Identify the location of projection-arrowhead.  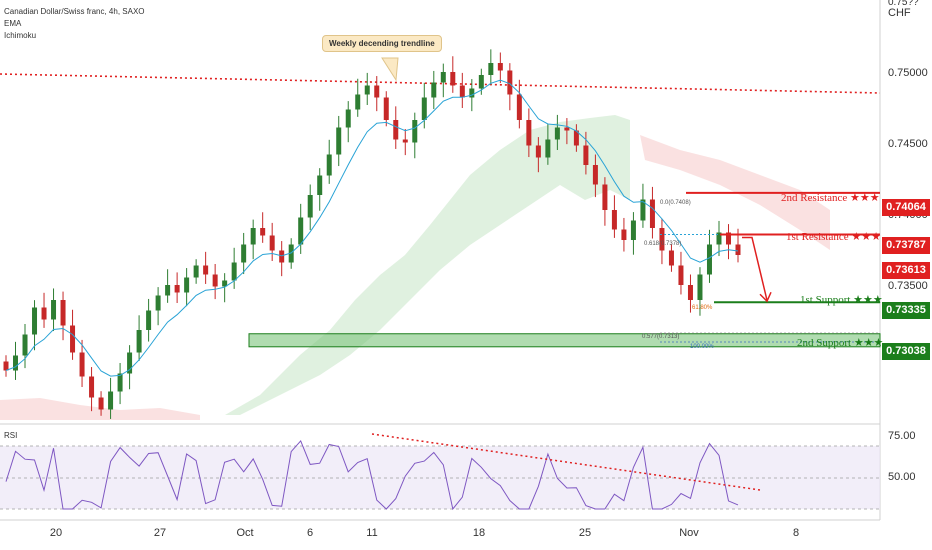
(765, 297).